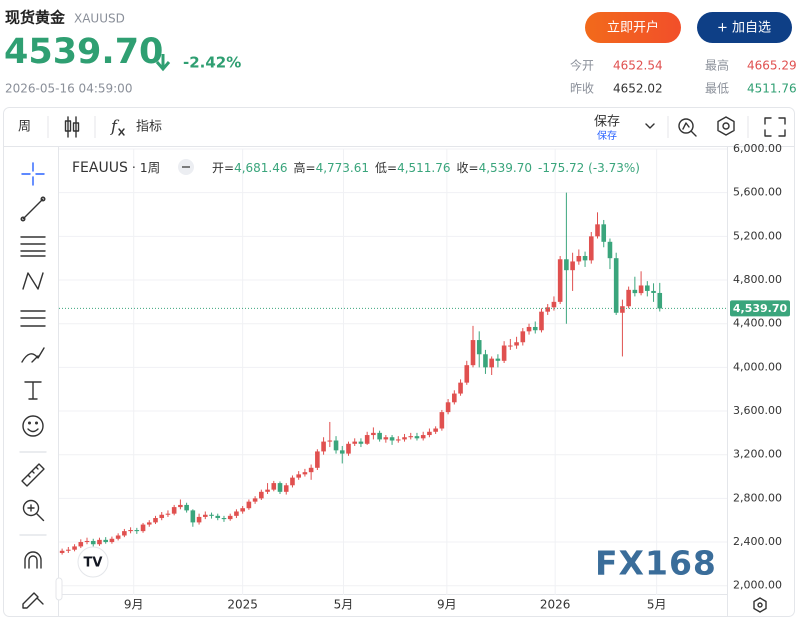  I want to click on stat-value: 4652.54, so click(638, 66).